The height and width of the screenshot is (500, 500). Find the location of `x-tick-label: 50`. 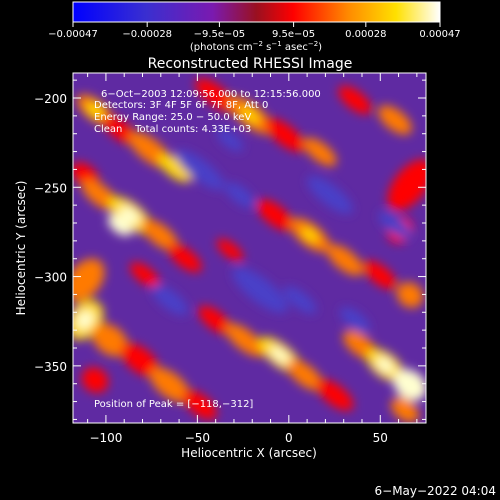

x-tick-label: 50 is located at coordinates (380, 438).